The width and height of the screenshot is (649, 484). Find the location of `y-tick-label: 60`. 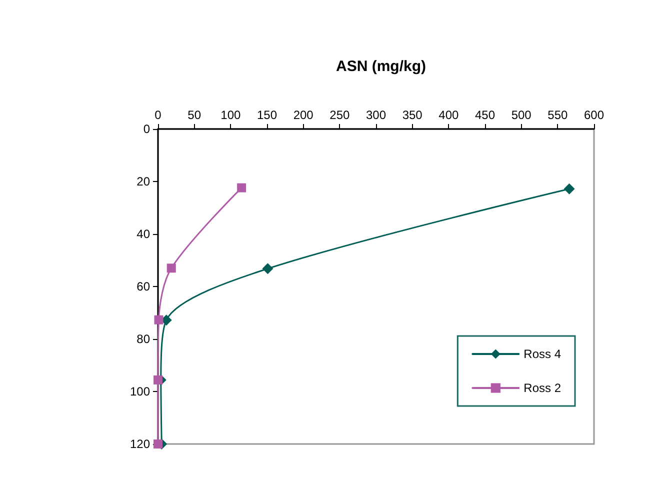

y-tick-label: 60 is located at coordinates (143, 287).